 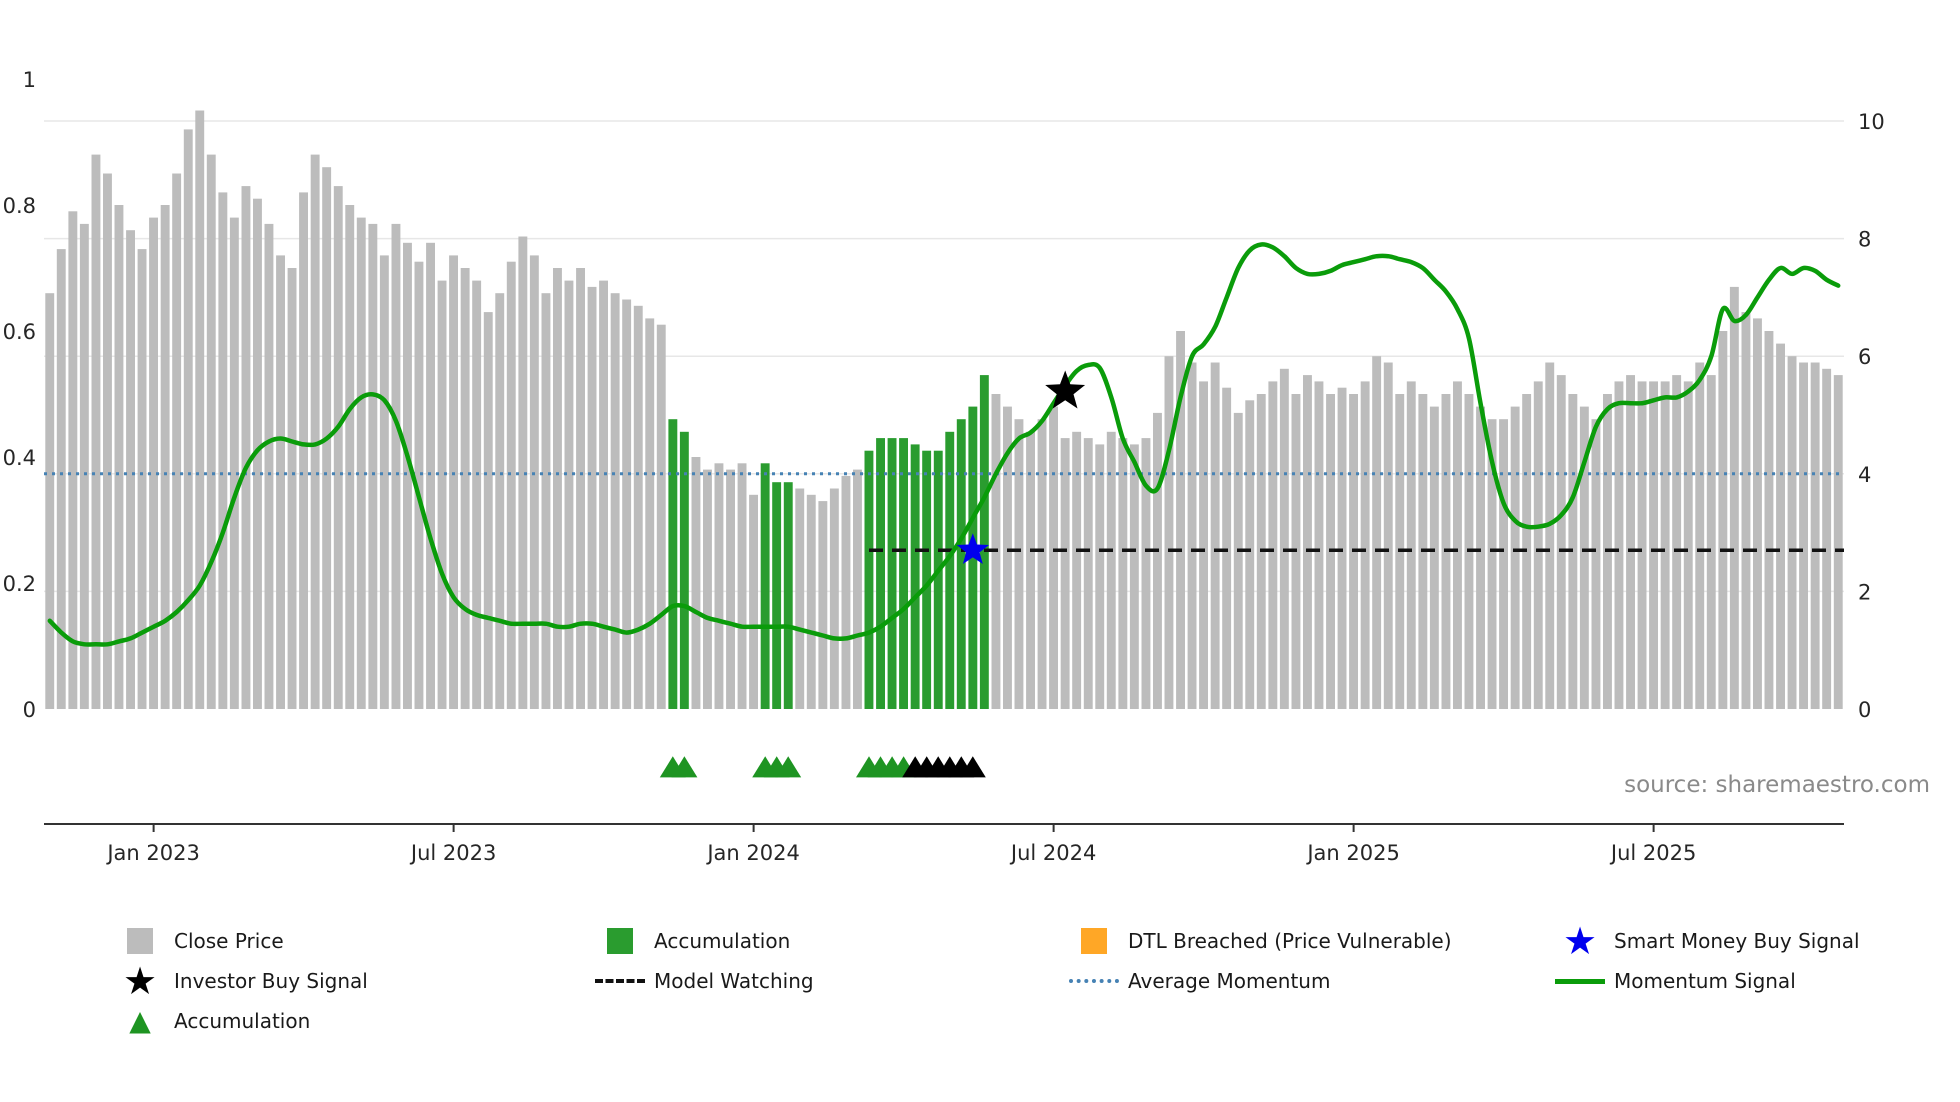 What do you see at coordinates (1864, 592) in the screenshot?
I see `right-axis-tick-label: 2` at bounding box center [1864, 592].